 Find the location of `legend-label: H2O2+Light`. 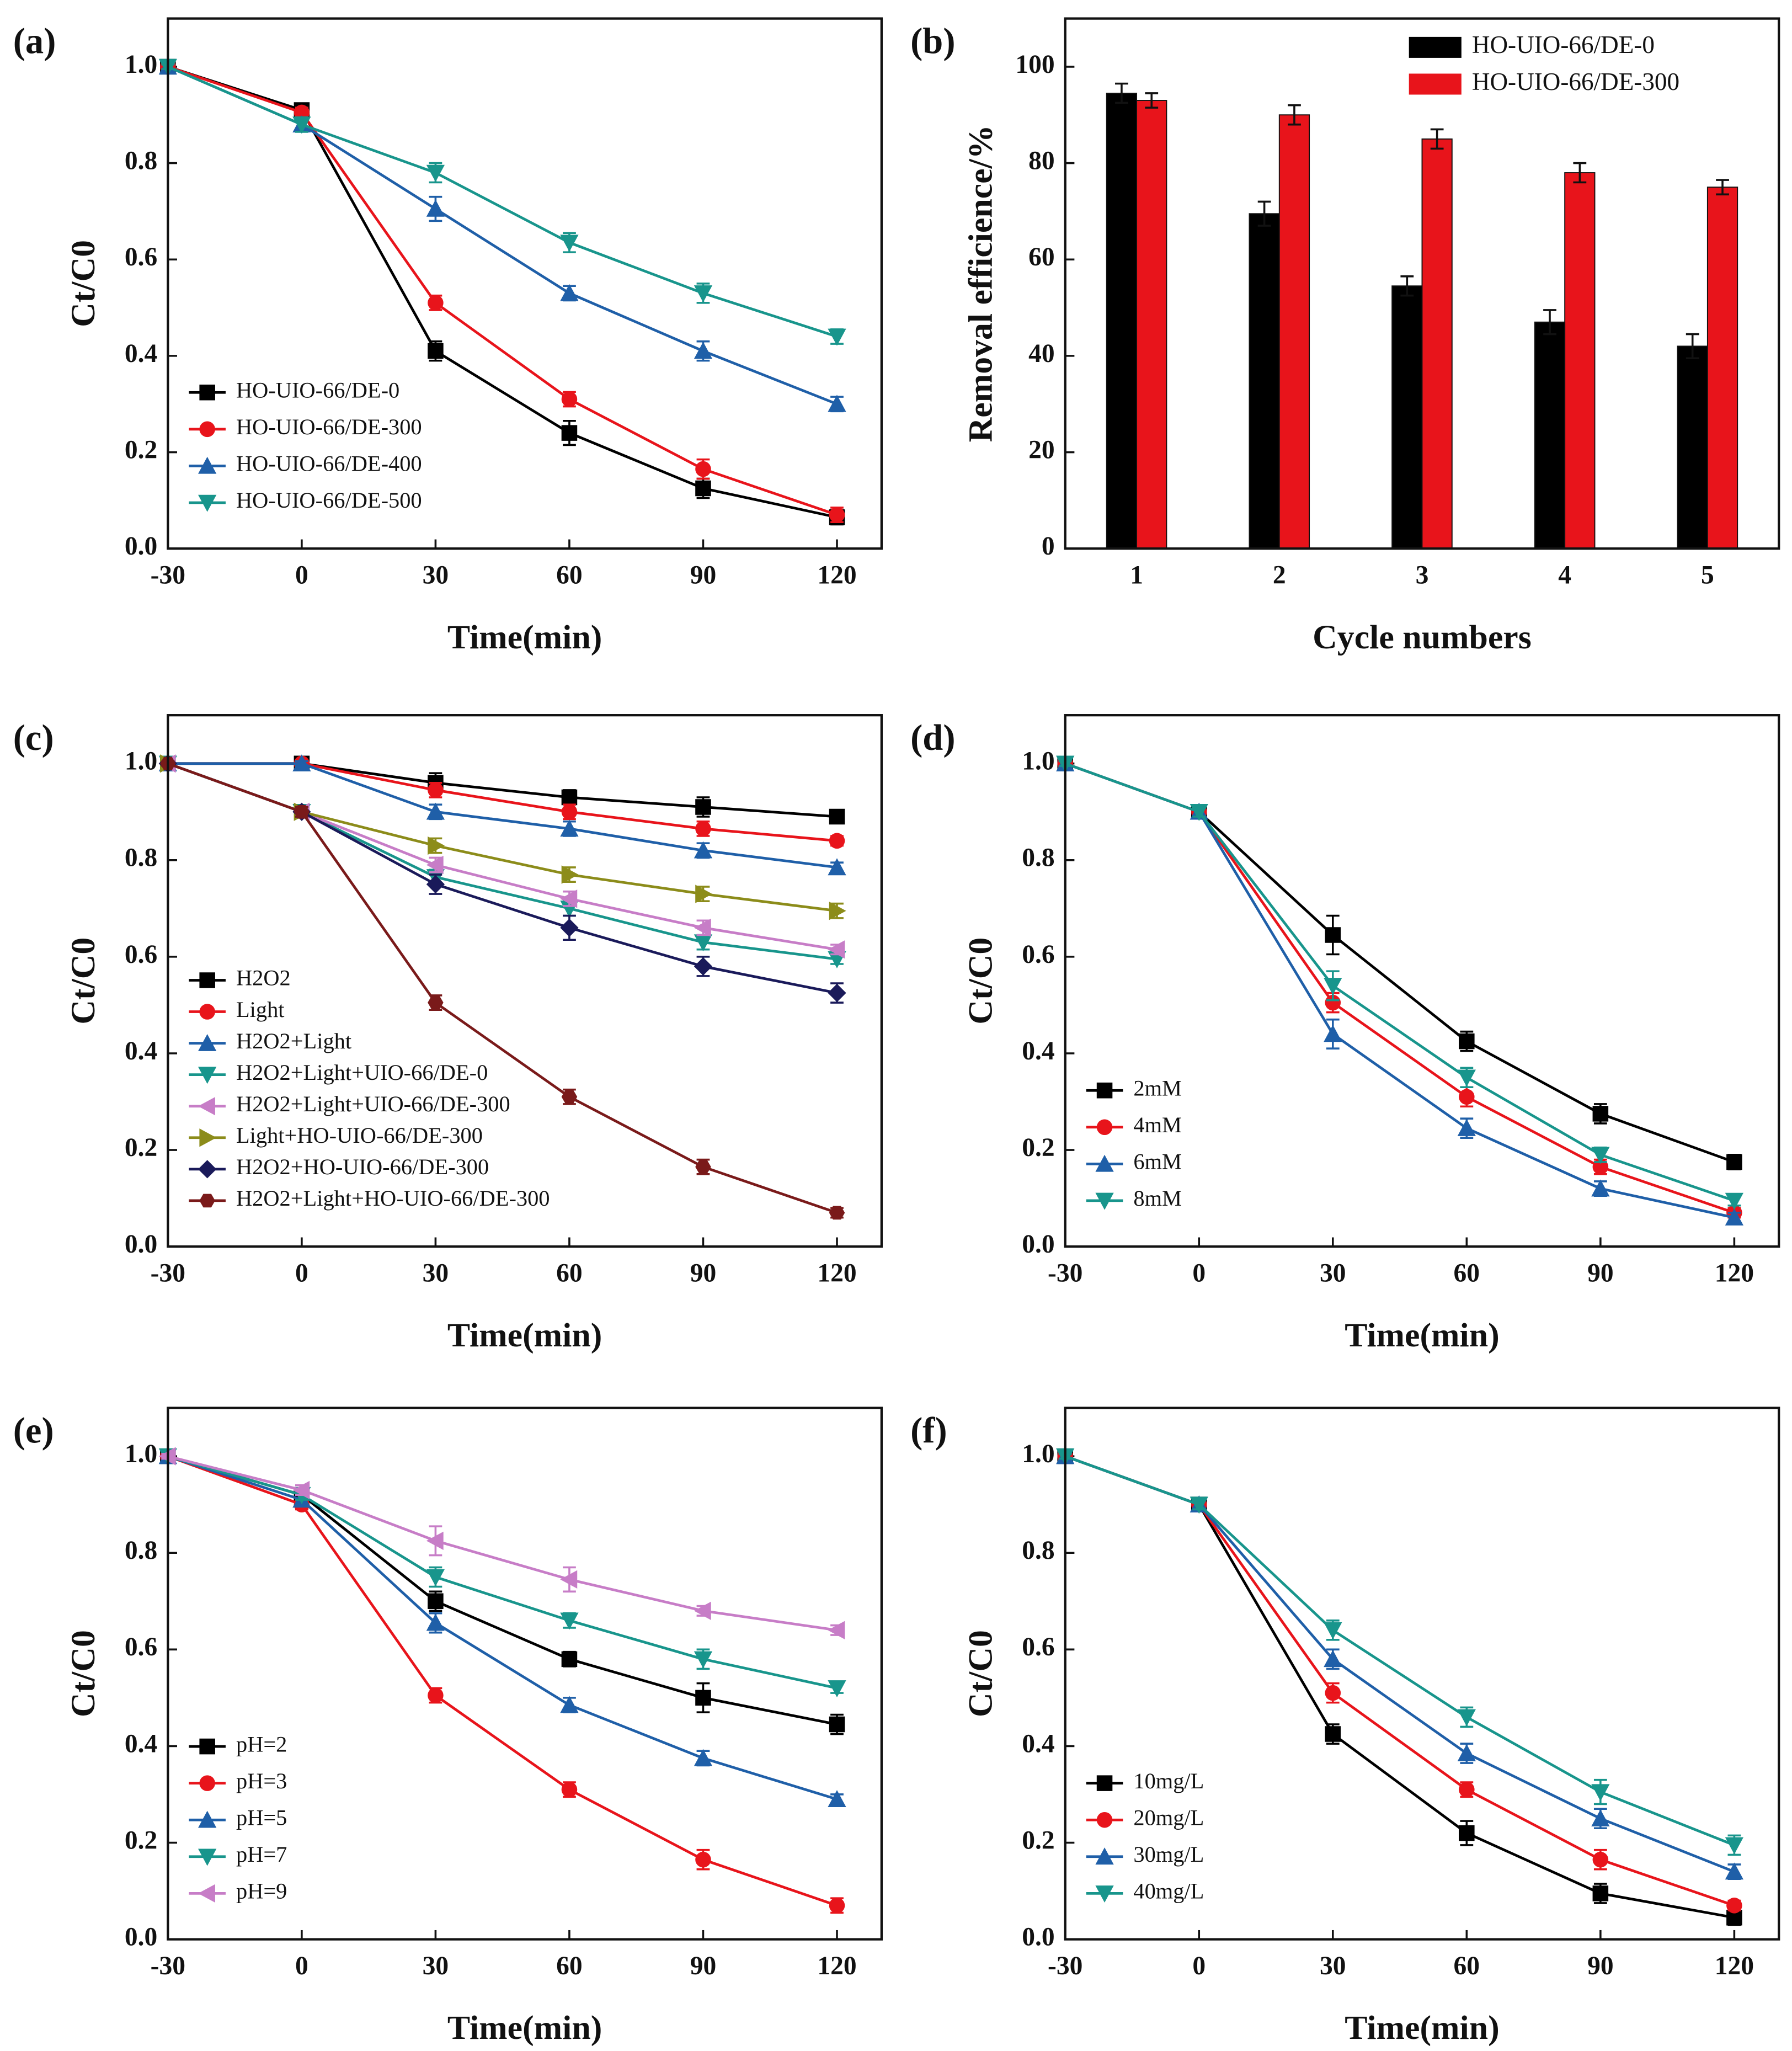

legend-label: H2O2+Light is located at coordinates (293, 1041).